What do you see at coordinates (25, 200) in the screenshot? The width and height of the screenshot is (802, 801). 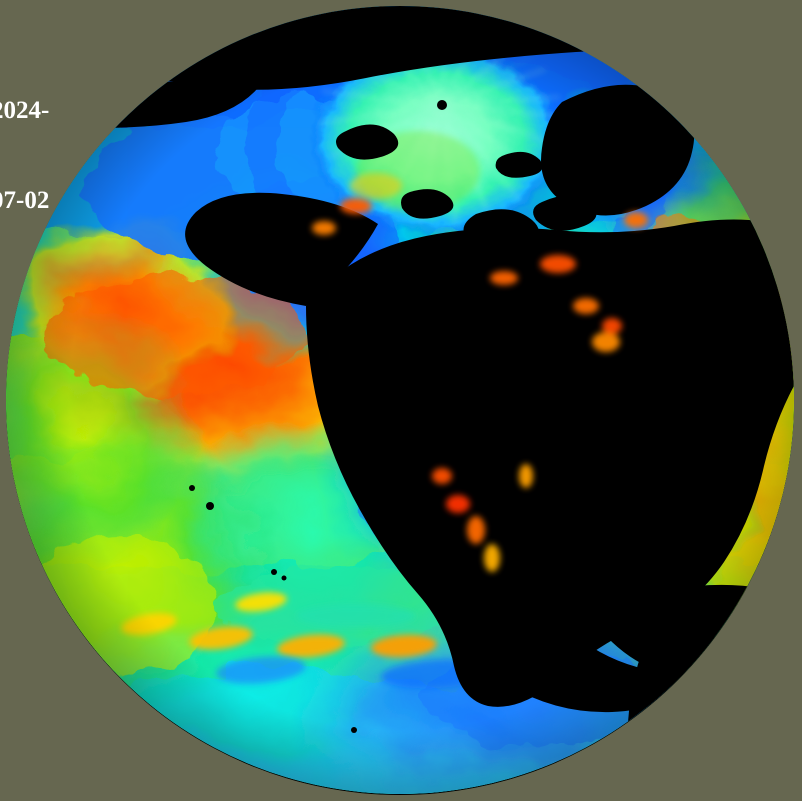 I see `date-line-2: 07-02` at bounding box center [25, 200].